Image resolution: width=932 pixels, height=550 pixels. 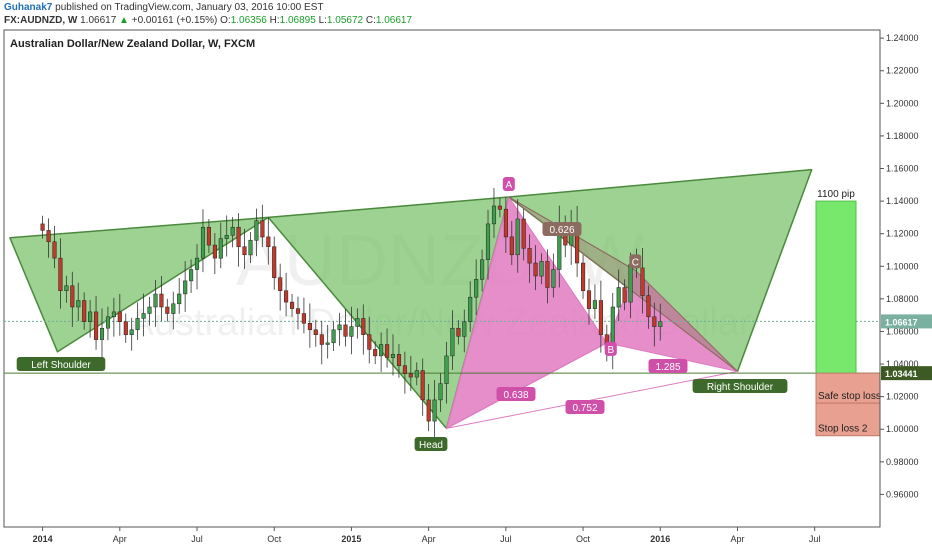 What do you see at coordinates (902, 266) in the screenshot?
I see `y-tick-label: 1.10000` at bounding box center [902, 266].